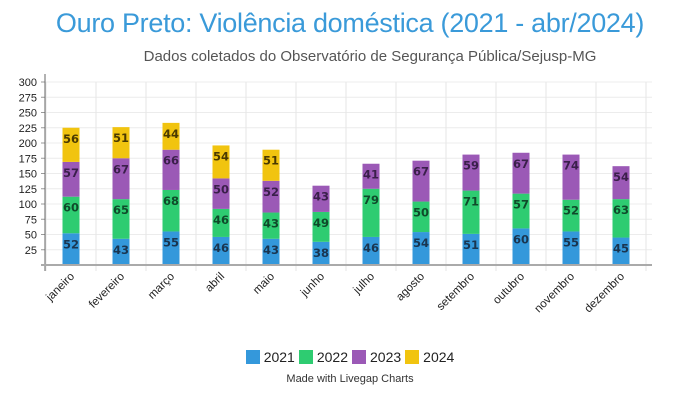  What do you see at coordinates (439, 357) in the screenshot?
I see `legend-label: 2024` at bounding box center [439, 357].